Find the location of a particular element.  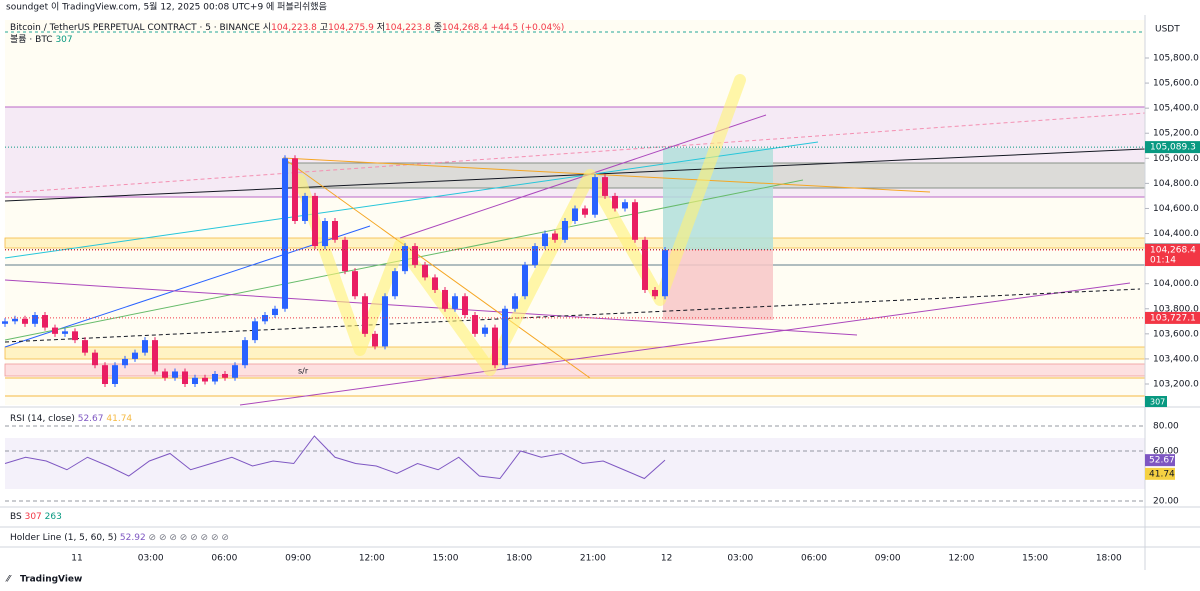

price-badge-label: 103,727.1 is located at coordinates (1173, 318).